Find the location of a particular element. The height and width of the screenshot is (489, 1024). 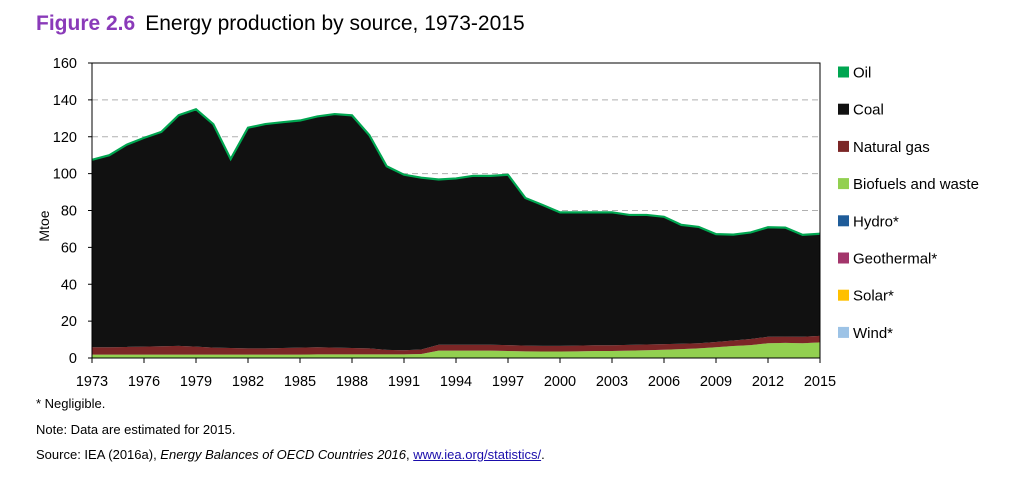

source-suffix: . is located at coordinates (543, 454).